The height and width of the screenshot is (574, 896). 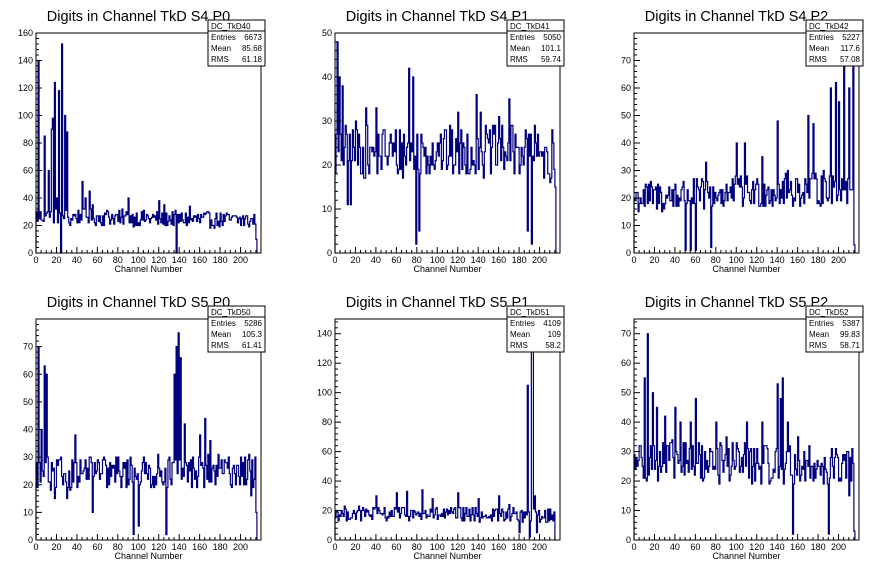 I want to click on panel-title: Digits in Channel TkD S5 P0, so click(x=139, y=303).